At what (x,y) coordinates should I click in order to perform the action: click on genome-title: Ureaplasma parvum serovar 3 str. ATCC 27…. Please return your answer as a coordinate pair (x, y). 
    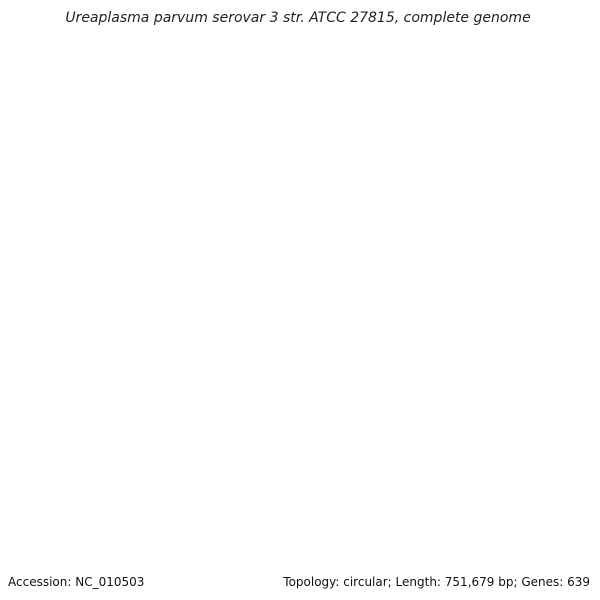
    Looking at the image, I should click on (297, 18).